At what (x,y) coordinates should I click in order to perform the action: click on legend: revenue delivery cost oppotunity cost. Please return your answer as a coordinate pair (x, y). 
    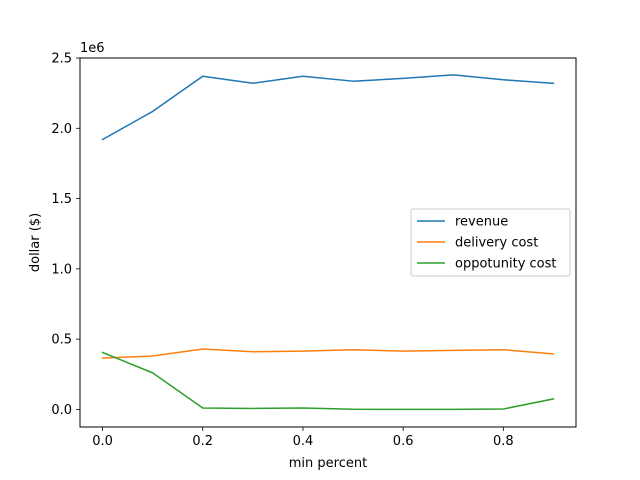
    Looking at the image, I should click on (490, 242).